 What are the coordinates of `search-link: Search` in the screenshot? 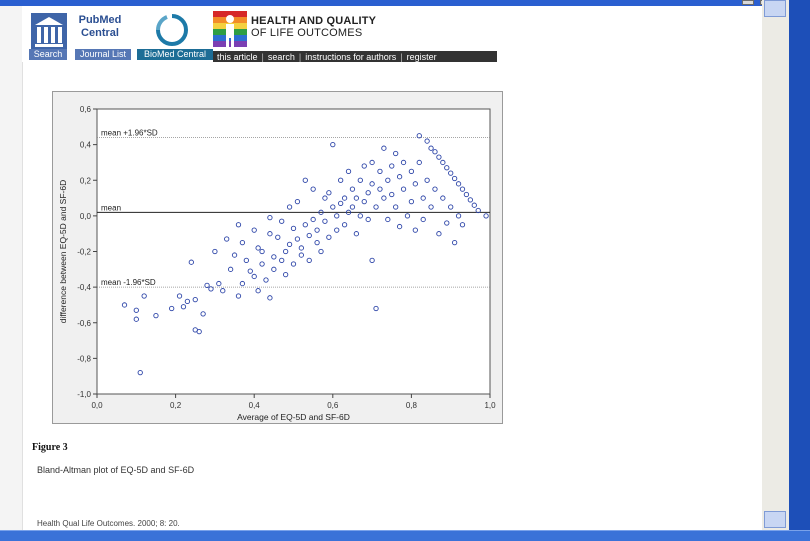 It's located at (48, 54).